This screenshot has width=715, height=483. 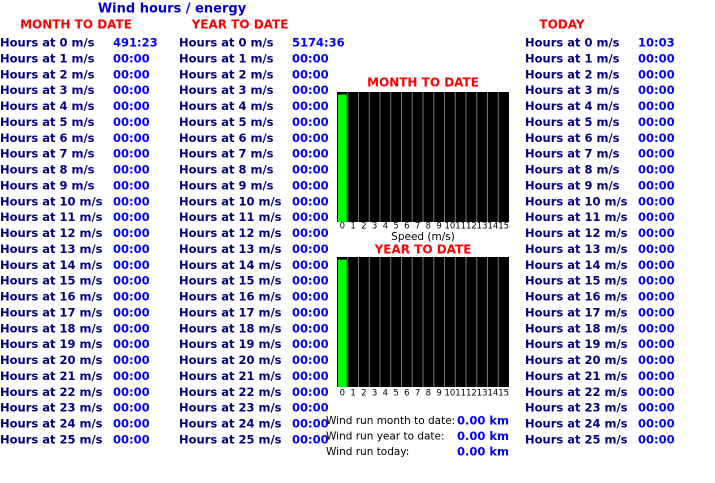 What do you see at coordinates (576, 281) in the screenshot?
I see `row-label: Hours at 15 m/s` at bounding box center [576, 281].